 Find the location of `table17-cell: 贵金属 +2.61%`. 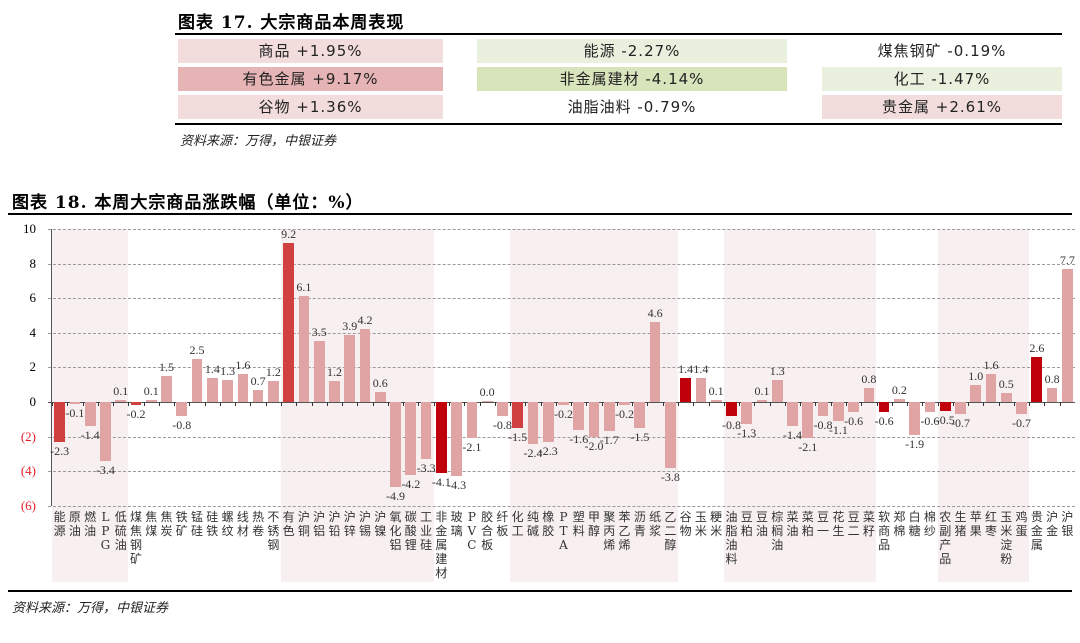

table17-cell: 贵金属 +2.61% is located at coordinates (942, 107).